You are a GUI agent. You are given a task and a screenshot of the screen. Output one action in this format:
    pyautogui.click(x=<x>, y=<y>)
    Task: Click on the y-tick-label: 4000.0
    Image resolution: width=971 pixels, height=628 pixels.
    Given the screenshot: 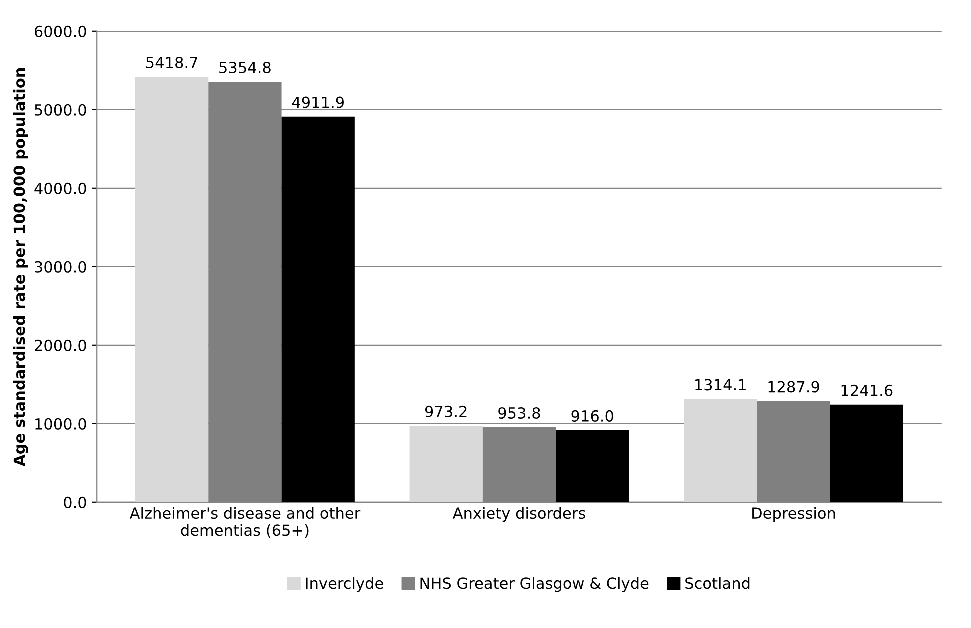 What is the action you would take?
    pyautogui.click(x=60, y=188)
    